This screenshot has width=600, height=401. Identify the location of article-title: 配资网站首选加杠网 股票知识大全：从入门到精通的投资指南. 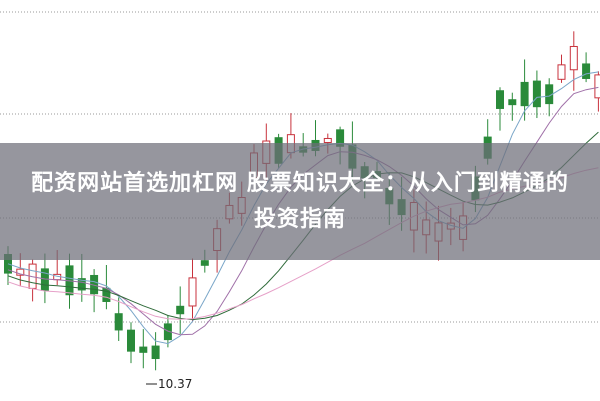
(300, 201).